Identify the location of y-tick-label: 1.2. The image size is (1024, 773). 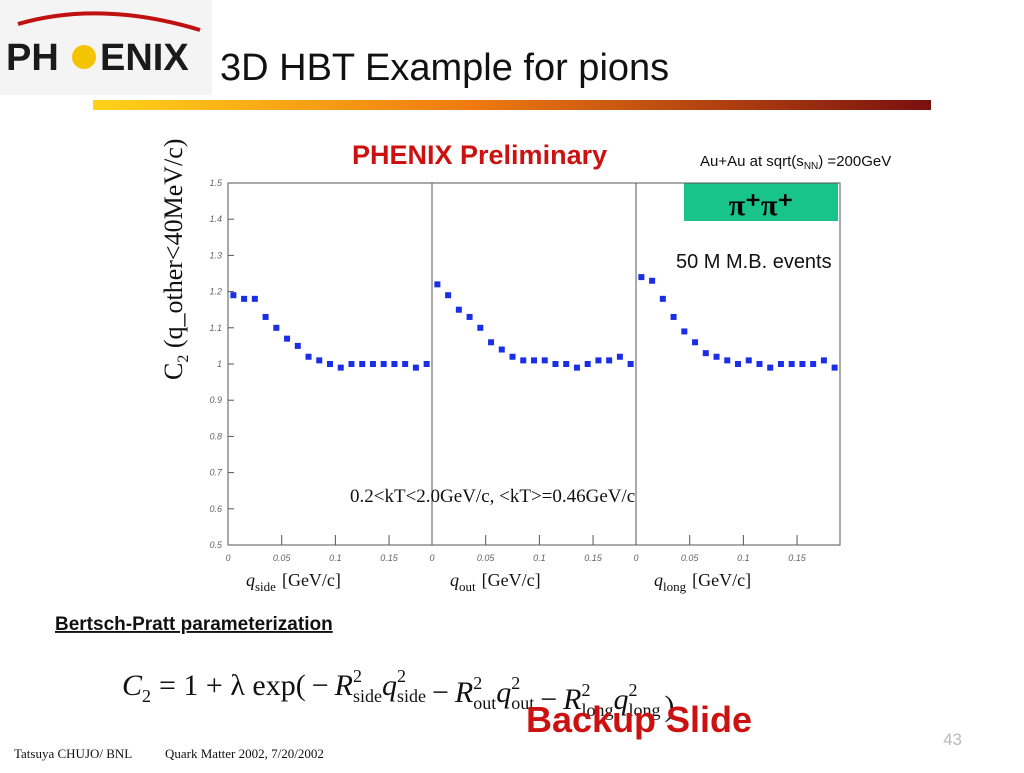
(215, 292).